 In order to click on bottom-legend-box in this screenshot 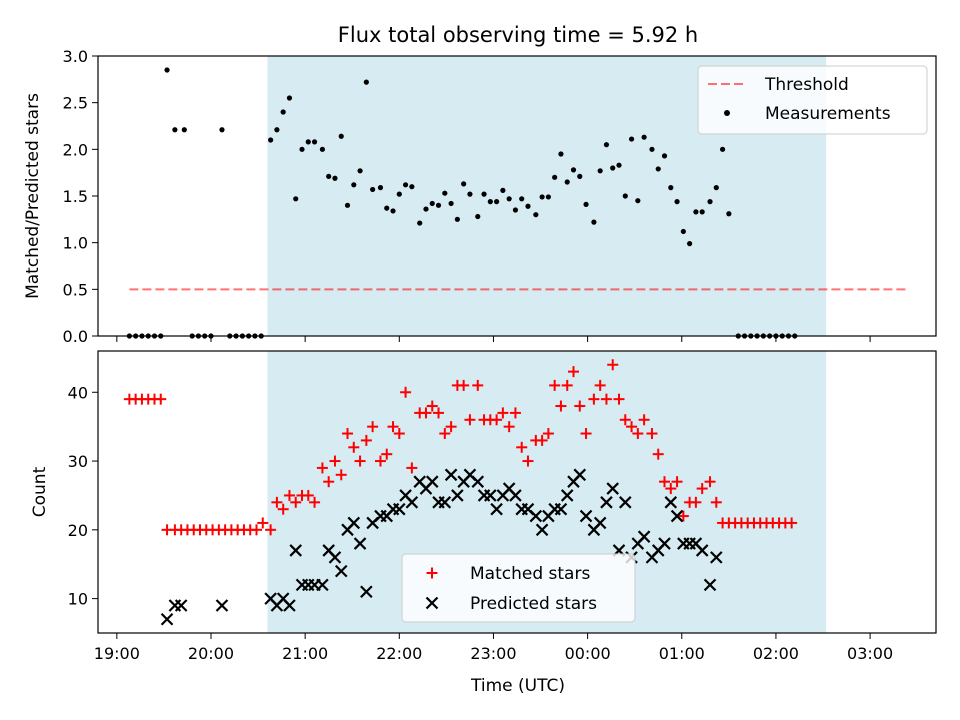, I will do `click(518, 588)`.